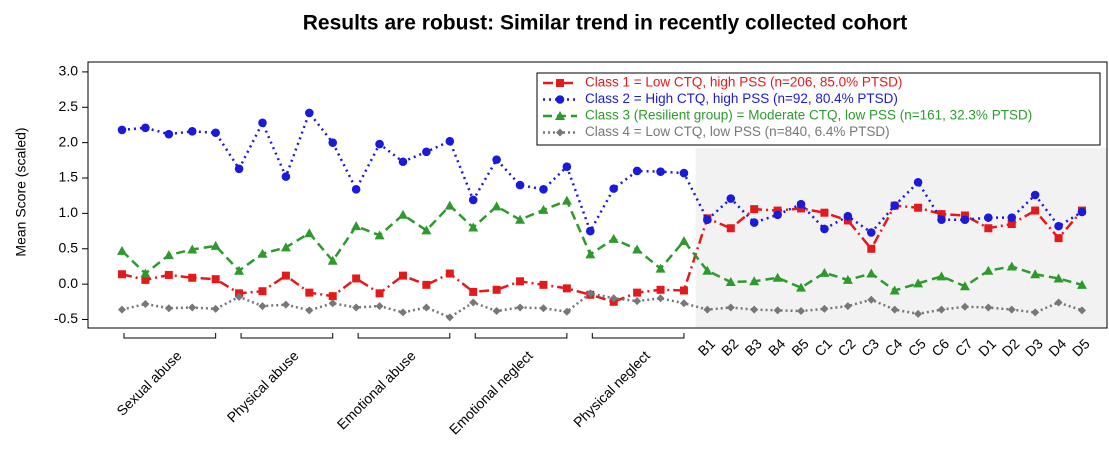 The width and height of the screenshot is (1109, 451). Describe the element at coordinates (917, 347) in the screenshot. I see `x-tick-label: C5` at that location.